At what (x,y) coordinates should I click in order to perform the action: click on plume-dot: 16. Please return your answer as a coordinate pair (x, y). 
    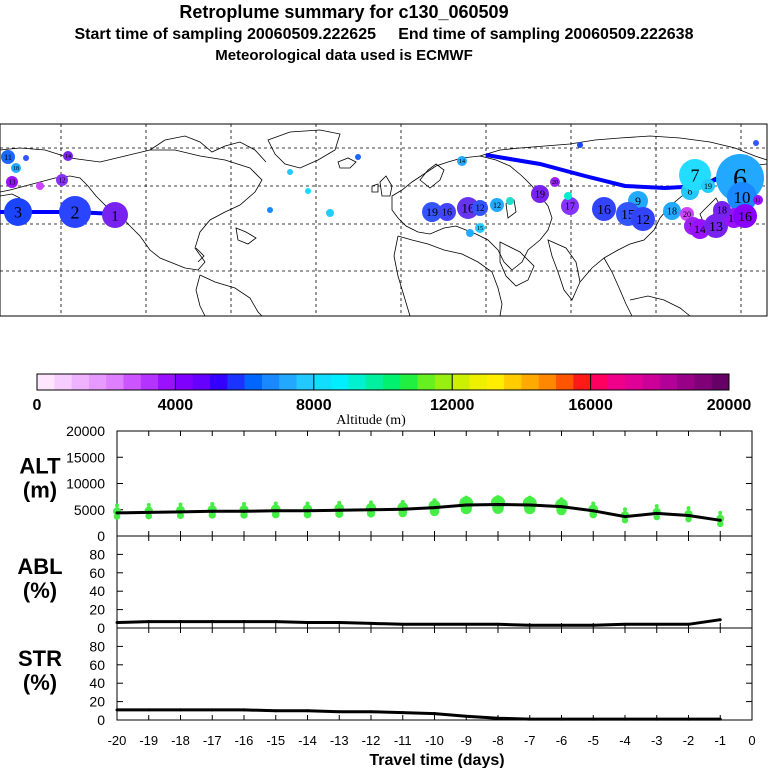
    Looking at the image, I should click on (447, 212).